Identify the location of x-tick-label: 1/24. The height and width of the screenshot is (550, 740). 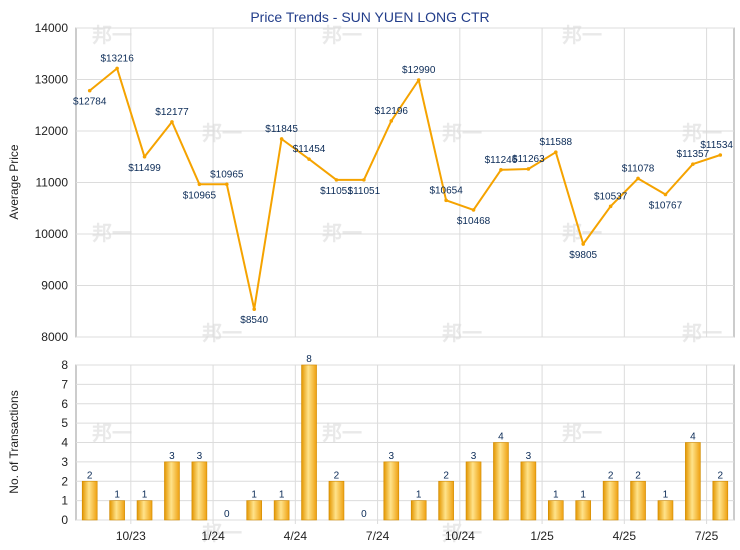
(213, 536).